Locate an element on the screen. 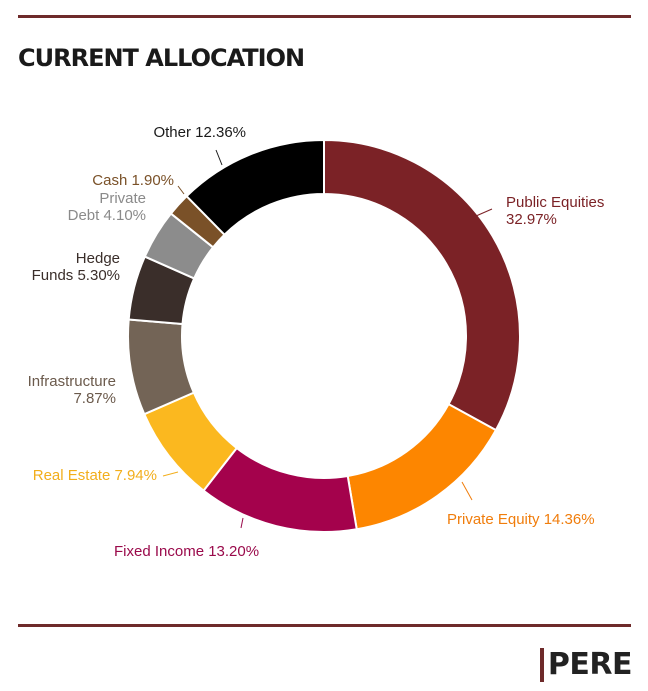 This screenshot has height=691, width=648. logo-accent-bar is located at coordinates (541, 665).